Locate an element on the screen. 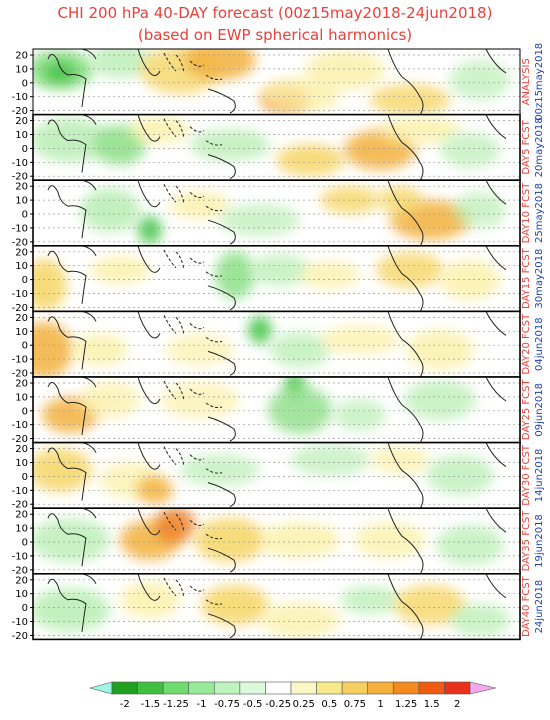  panel-4-ytick-label-2: 0 is located at coordinates (25, 346).